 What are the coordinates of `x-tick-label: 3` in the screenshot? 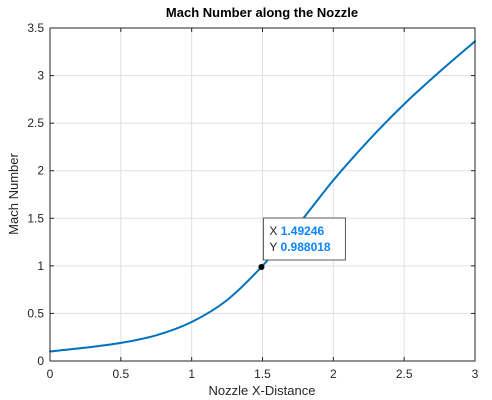 It's located at (475, 374).